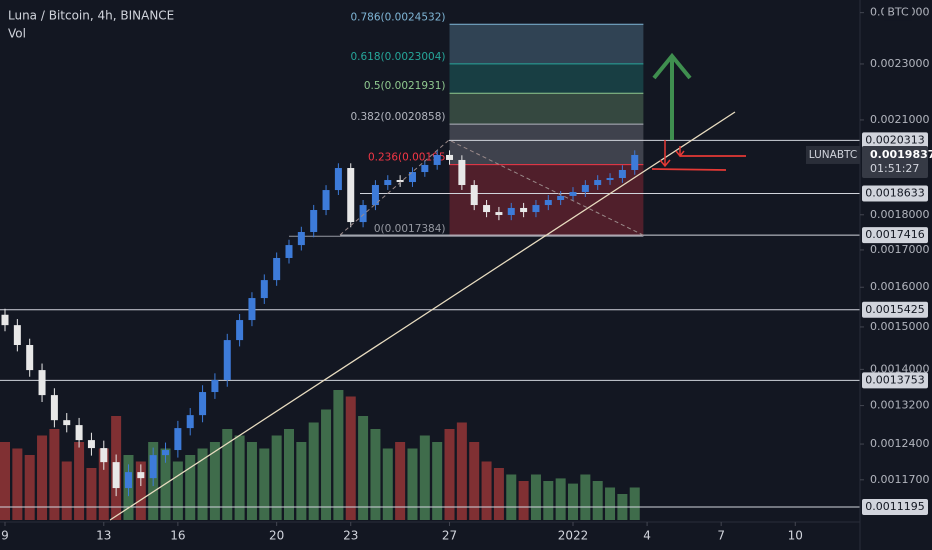  I want to click on volume-label: Vol, so click(17, 34).